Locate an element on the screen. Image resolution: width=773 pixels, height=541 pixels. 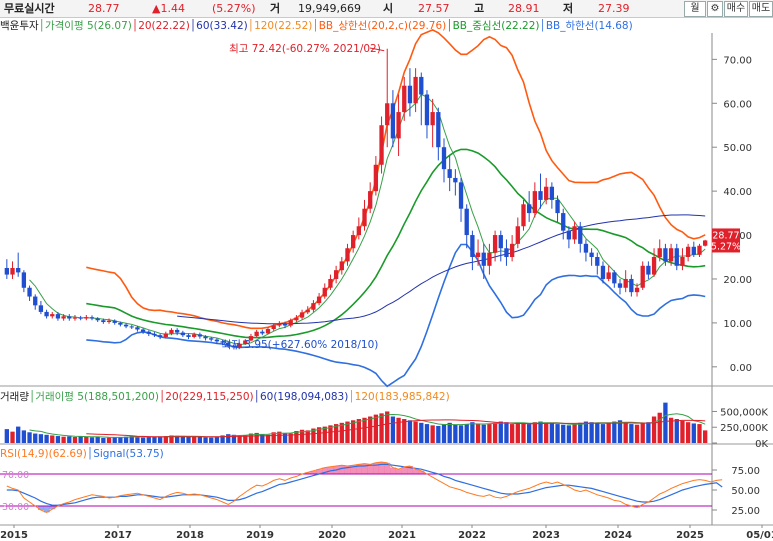
gear-icon: ⚙ is located at coordinates (715, 9).